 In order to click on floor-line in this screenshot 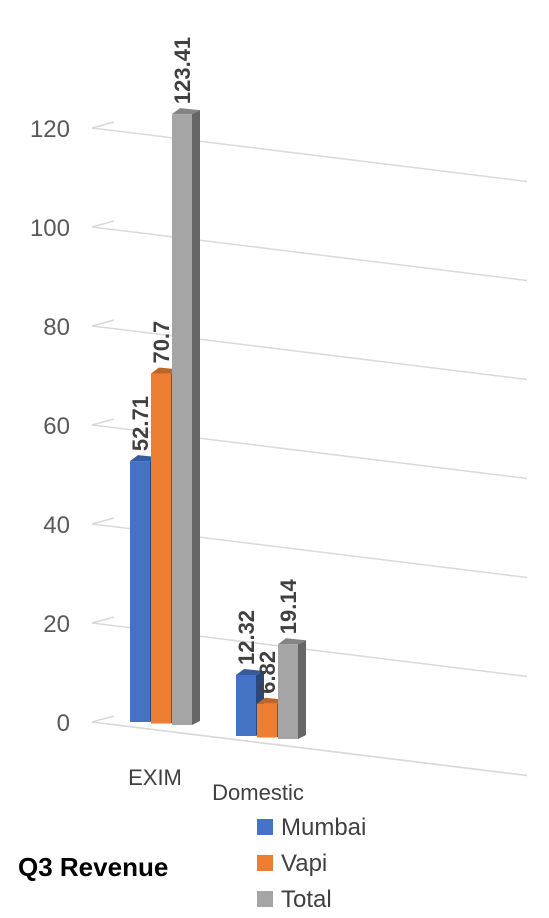, I will do `click(317, 750)`.